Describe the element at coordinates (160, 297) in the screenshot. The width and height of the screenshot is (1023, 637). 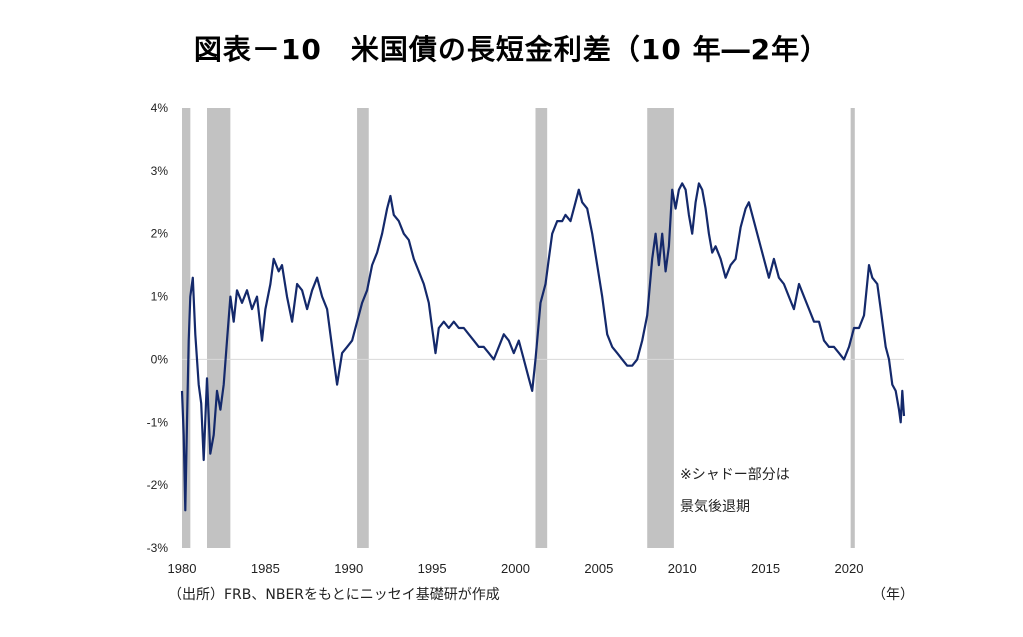
I see `y-tick-label: 1%` at that location.